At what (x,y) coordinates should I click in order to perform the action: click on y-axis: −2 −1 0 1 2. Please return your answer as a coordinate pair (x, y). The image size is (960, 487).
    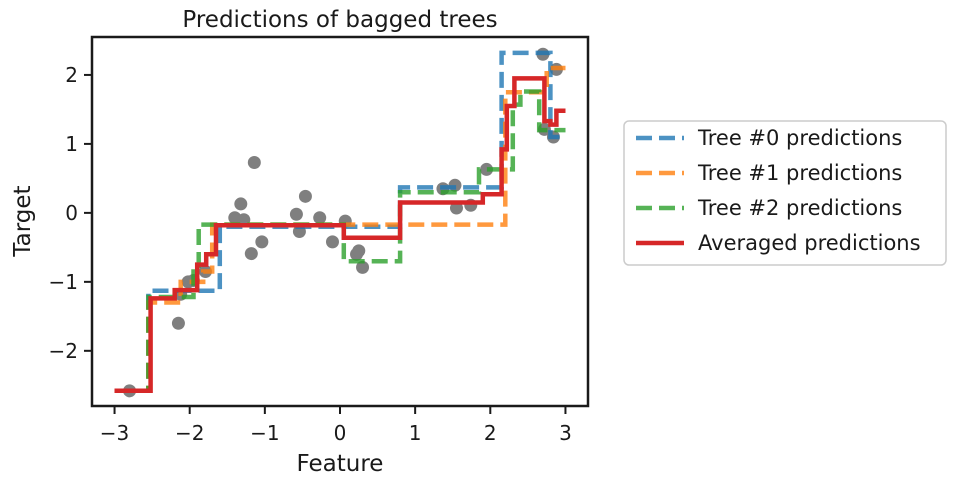
    Looking at the image, I should click on (70, 213).